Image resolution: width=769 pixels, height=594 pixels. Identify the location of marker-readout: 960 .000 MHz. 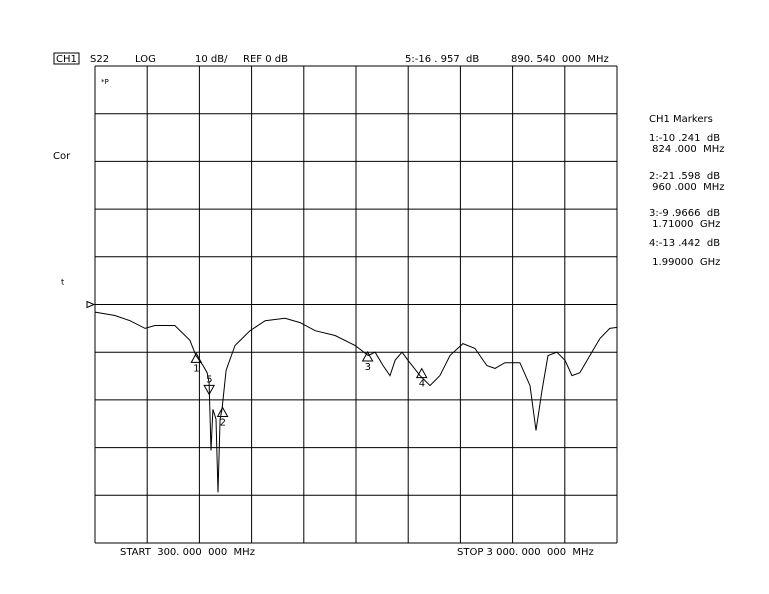
(686, 187).